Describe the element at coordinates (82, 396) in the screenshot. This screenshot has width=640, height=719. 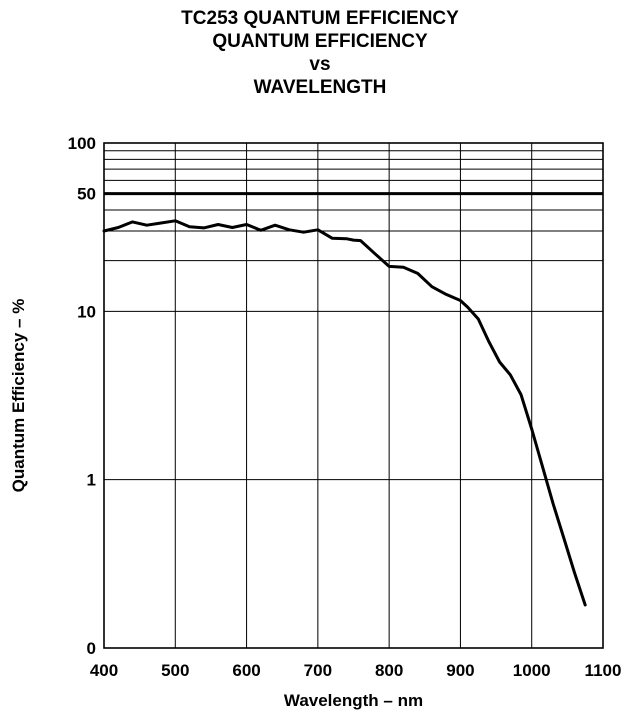
I see `y-axis: 0 1 10 50 100` at that location.